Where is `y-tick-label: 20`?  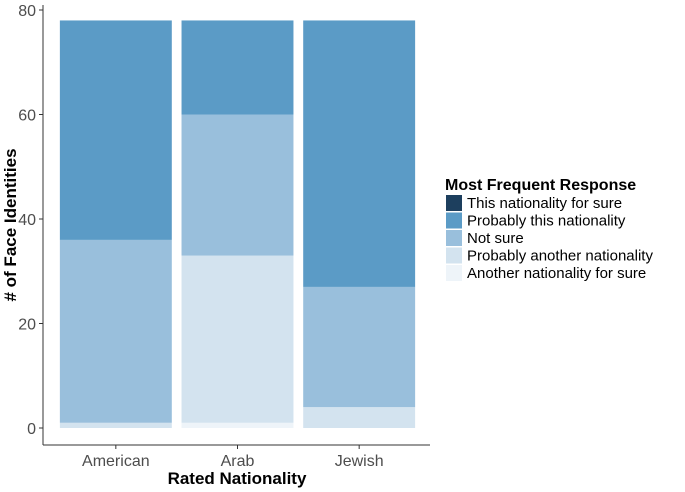
y-tick-label: 20 is located at coordinates (27, 325).